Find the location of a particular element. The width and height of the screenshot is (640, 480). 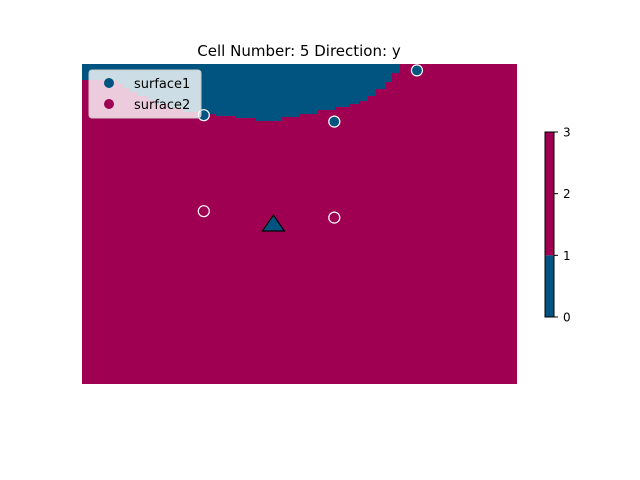

colorbar: 0 1 2 3 is located at coordinates (557, 225).